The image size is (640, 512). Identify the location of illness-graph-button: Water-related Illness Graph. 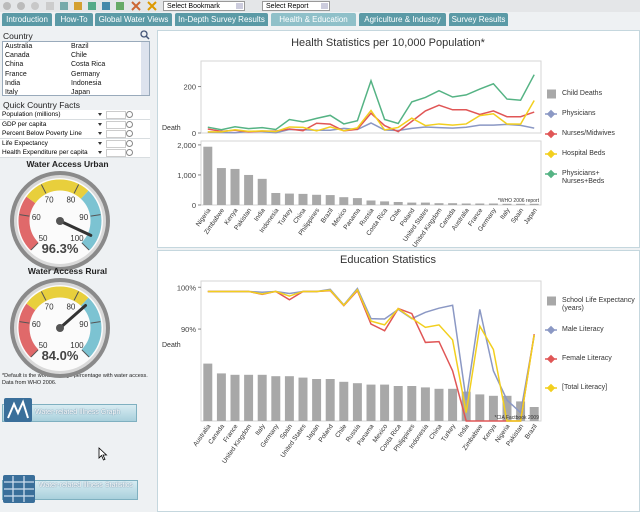
(69, 413).